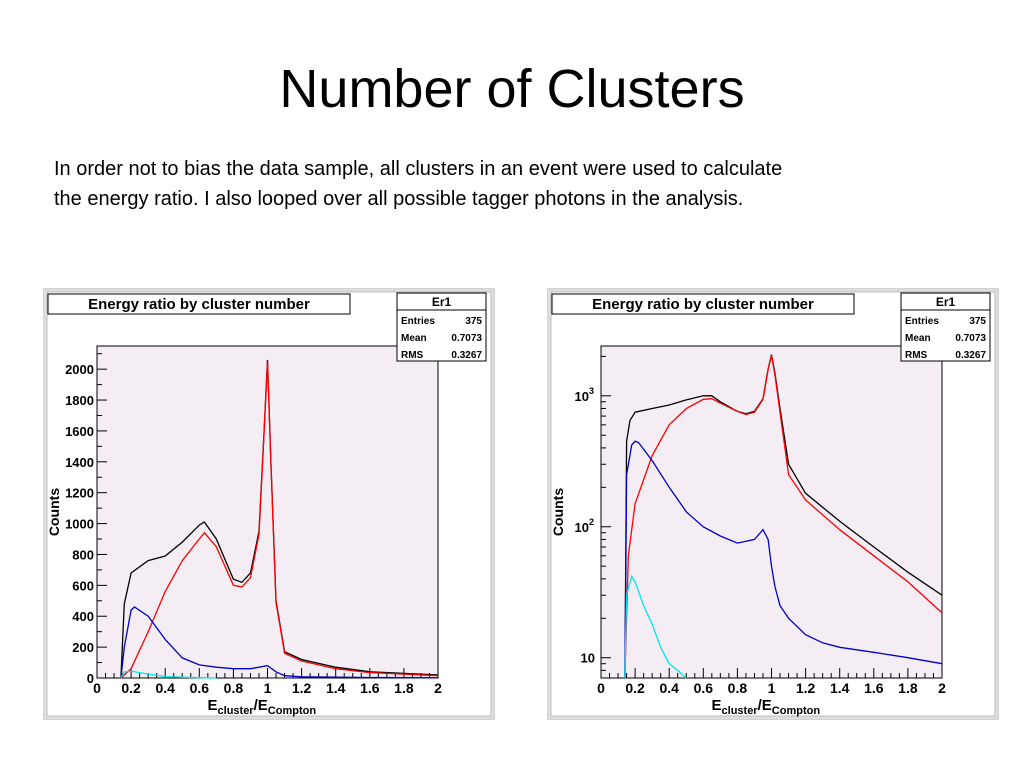  What do you see at coordinates (591, 391) in the screenshot?
I see `y-tick-exponent: 3` at bounding box center [591, 391].